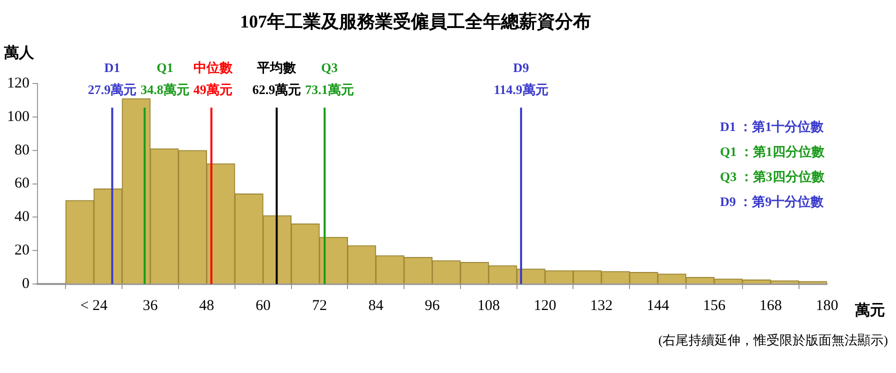  I want to click on x-tick-label: 96, so click(432, 306).